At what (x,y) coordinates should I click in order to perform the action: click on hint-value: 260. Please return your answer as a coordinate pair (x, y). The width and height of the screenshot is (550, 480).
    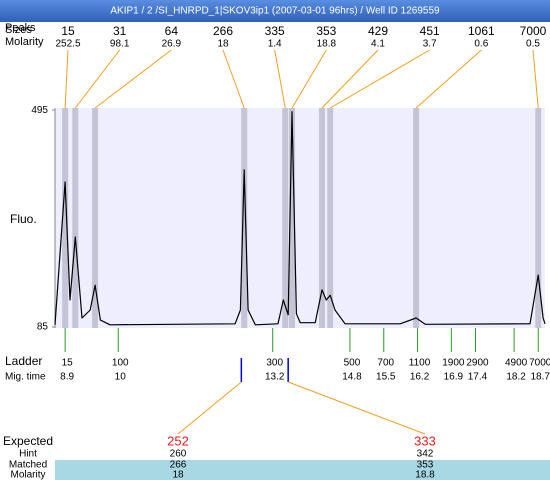
    Looking at the image, I should click on (178, 454).